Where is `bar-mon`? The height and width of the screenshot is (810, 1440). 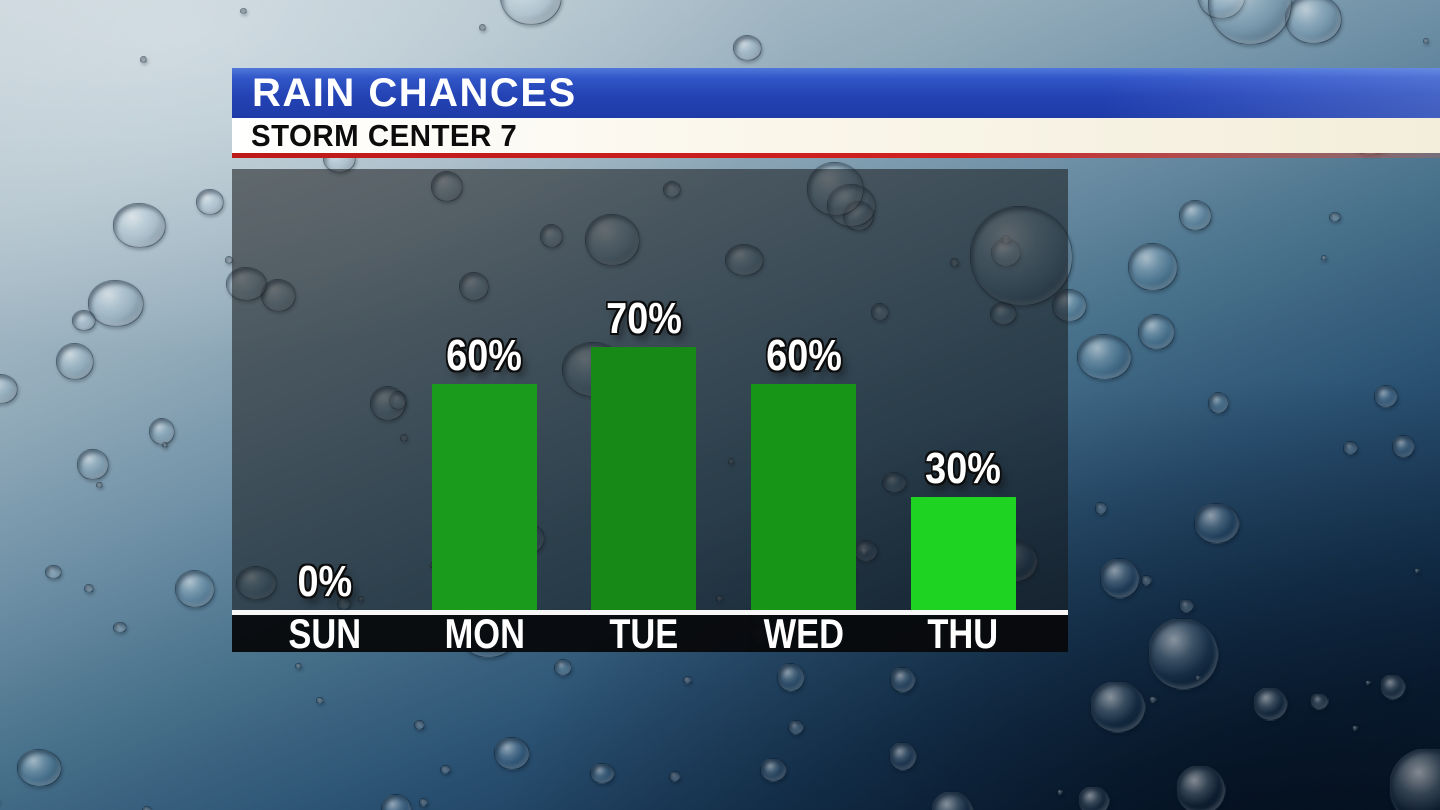
bar-mon is located at coordinates (484, 497).